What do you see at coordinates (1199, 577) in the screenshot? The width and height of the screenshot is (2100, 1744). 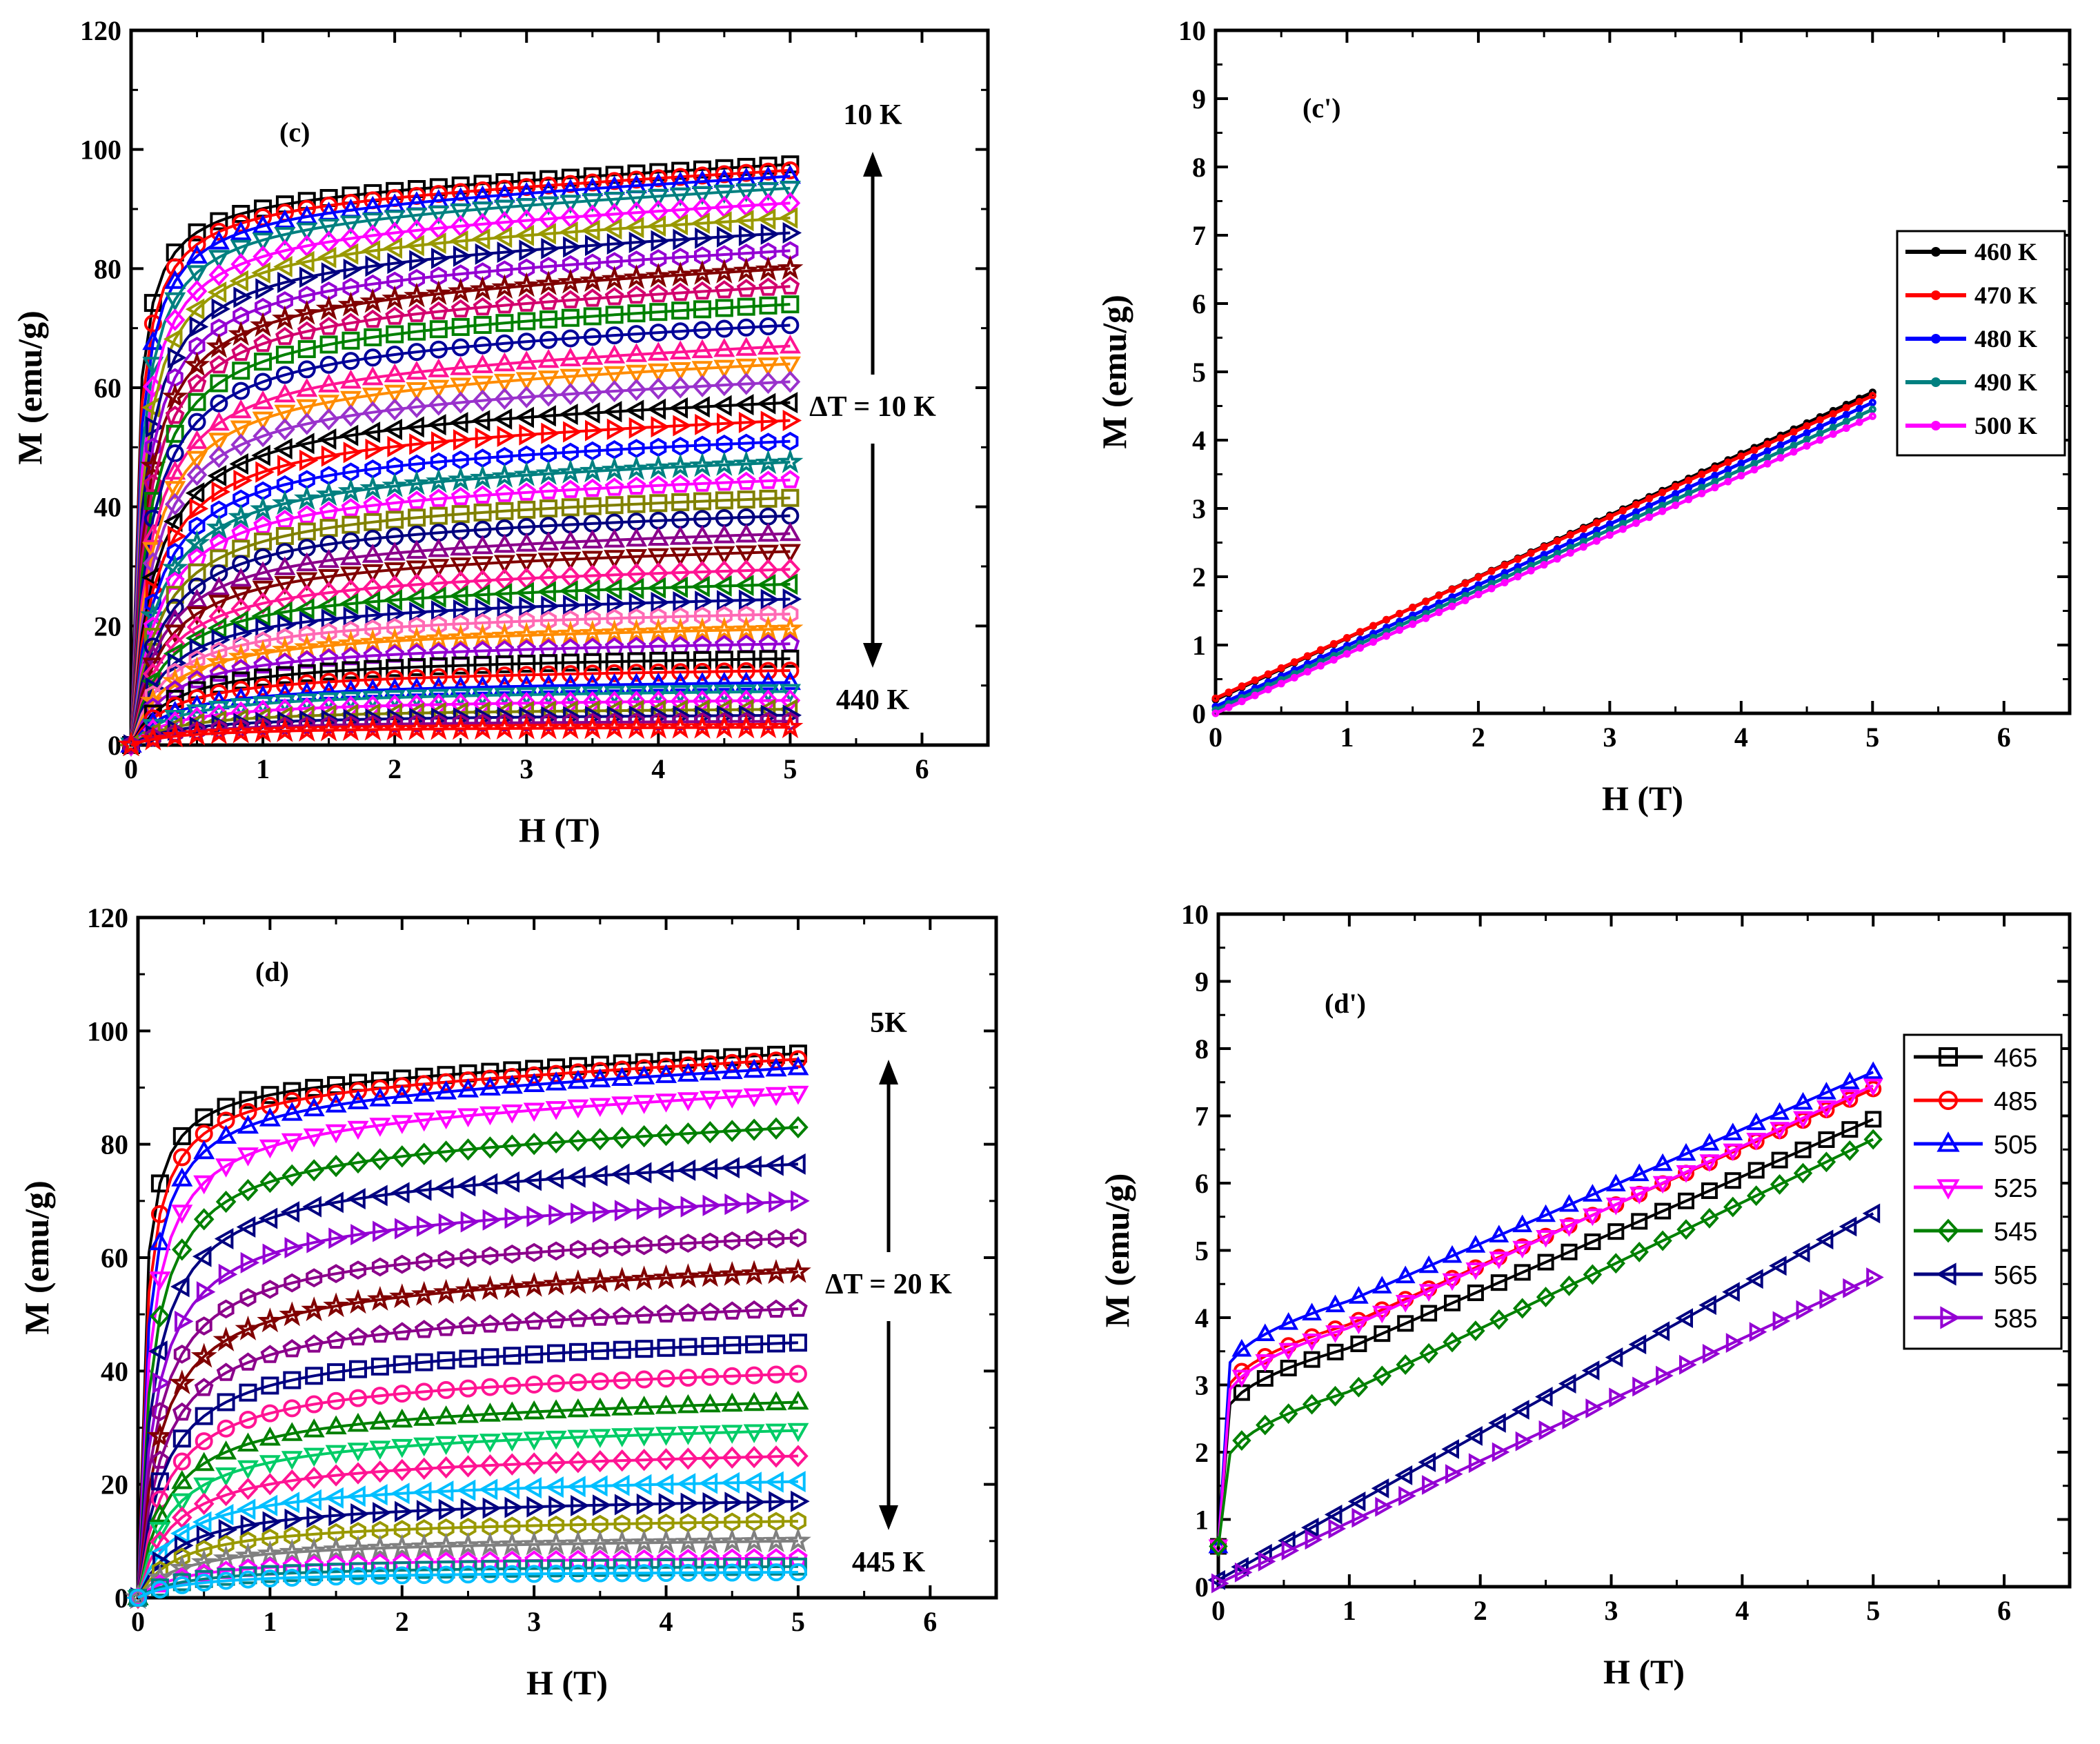 I see `y-tick-label: 2` at bounding box center [1199, 577].